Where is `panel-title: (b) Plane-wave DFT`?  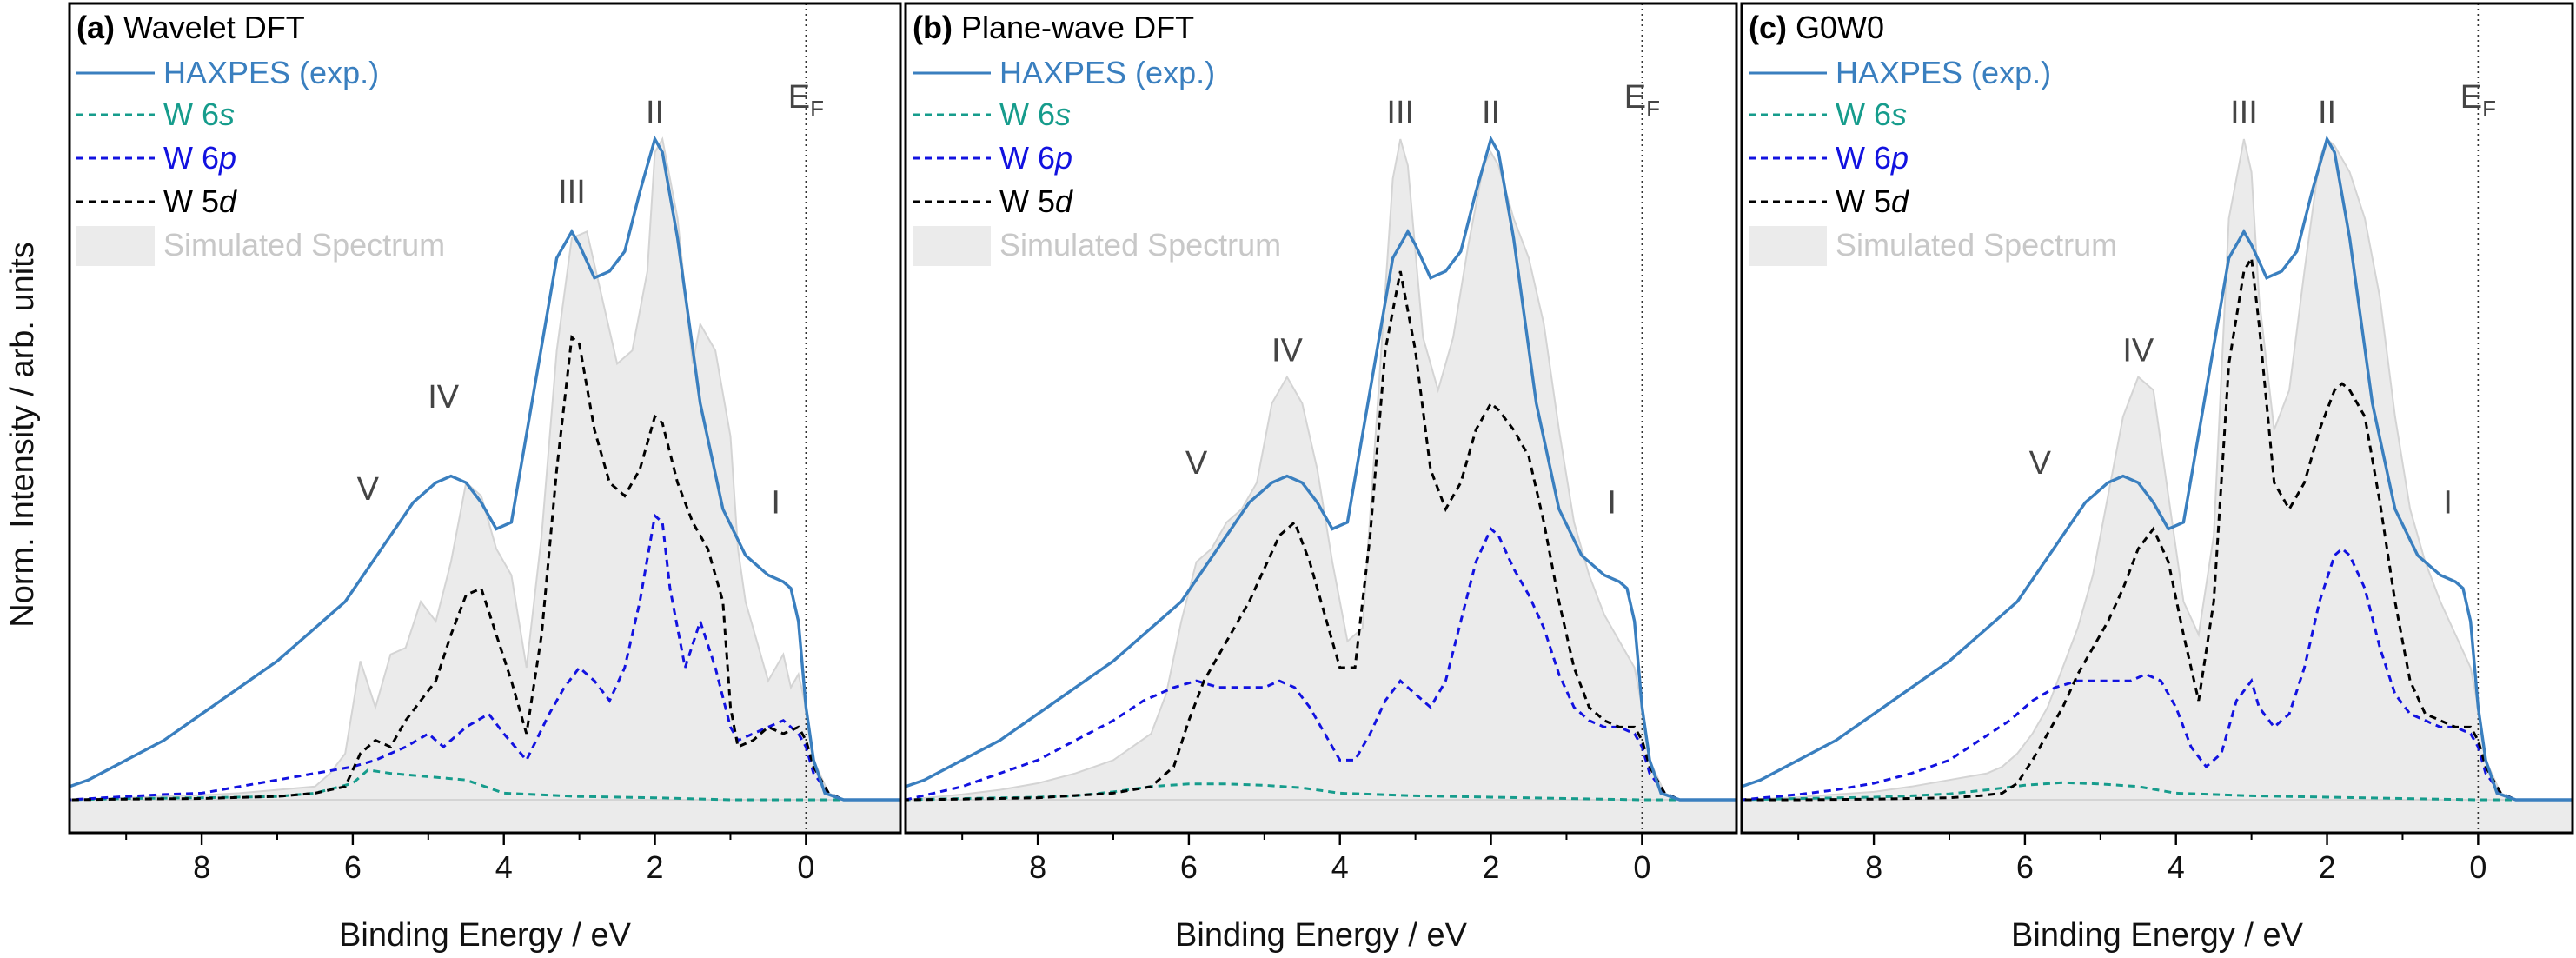
panel-title: (b) Plane-wave DFT is located at coordinates (1053, 27).